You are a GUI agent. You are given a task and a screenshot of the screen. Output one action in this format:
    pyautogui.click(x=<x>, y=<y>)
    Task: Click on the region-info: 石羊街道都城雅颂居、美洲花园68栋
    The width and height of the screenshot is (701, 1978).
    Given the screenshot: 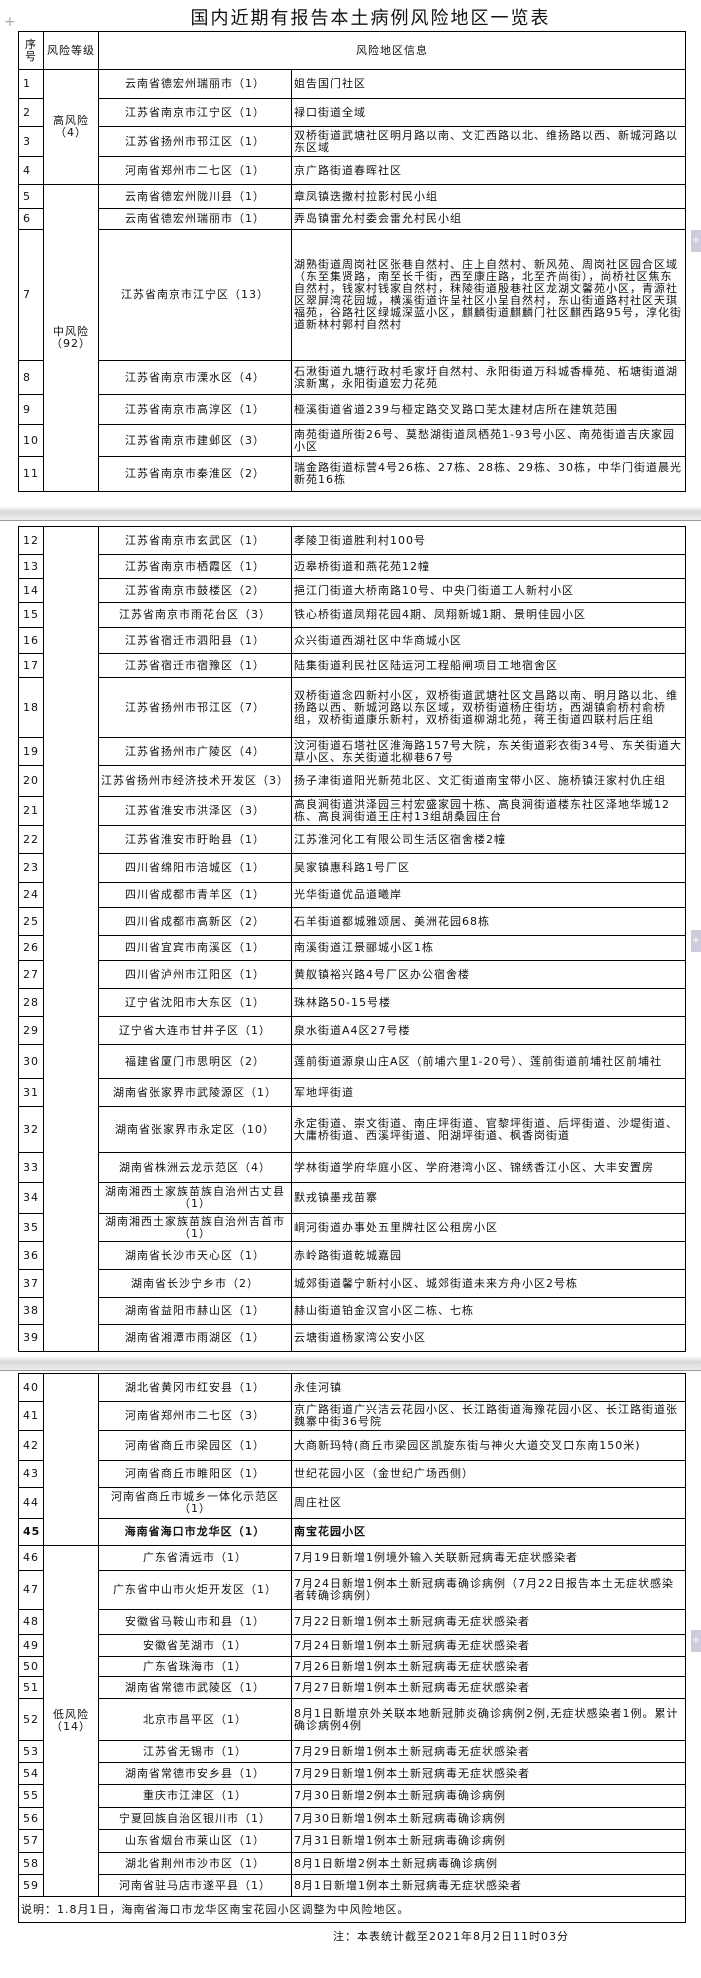 What is the action you would take?
    pyautogui.click(x=488, y=921)
    